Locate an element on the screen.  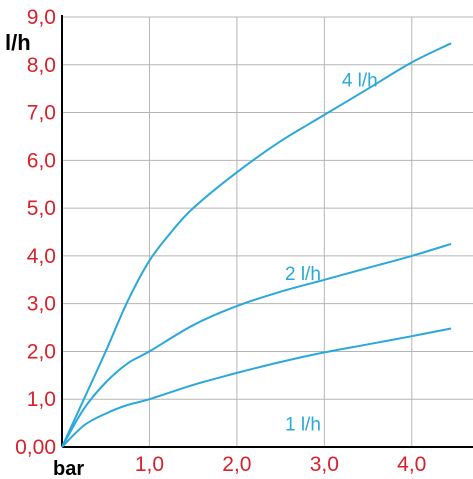
y-tick-label: 0,00 is located at coordinates (35, 447).